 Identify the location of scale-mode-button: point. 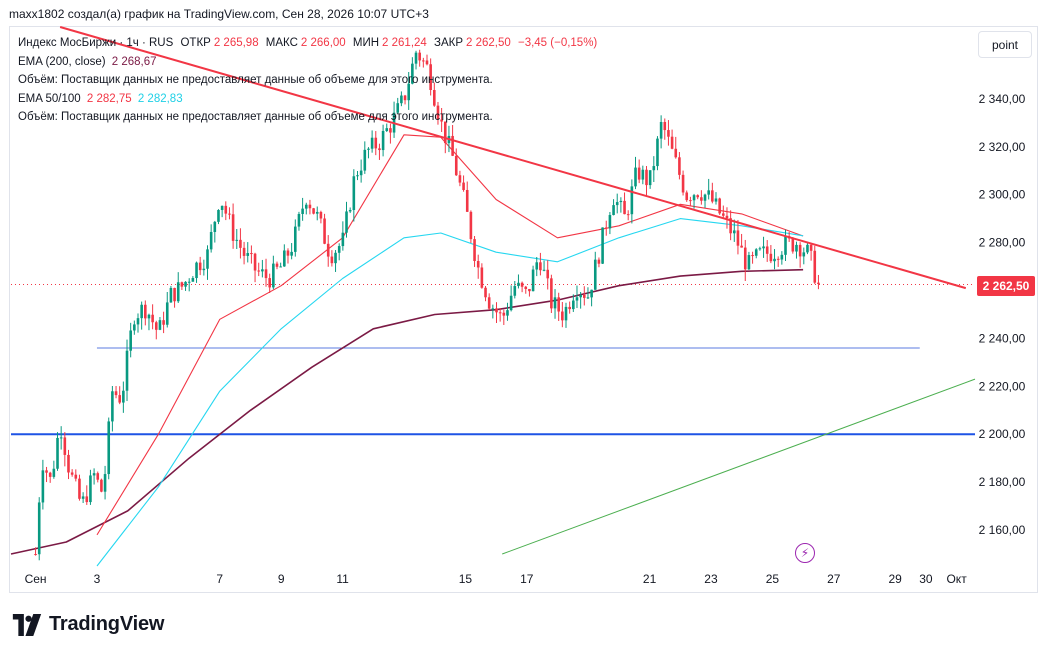
(1005, 44).